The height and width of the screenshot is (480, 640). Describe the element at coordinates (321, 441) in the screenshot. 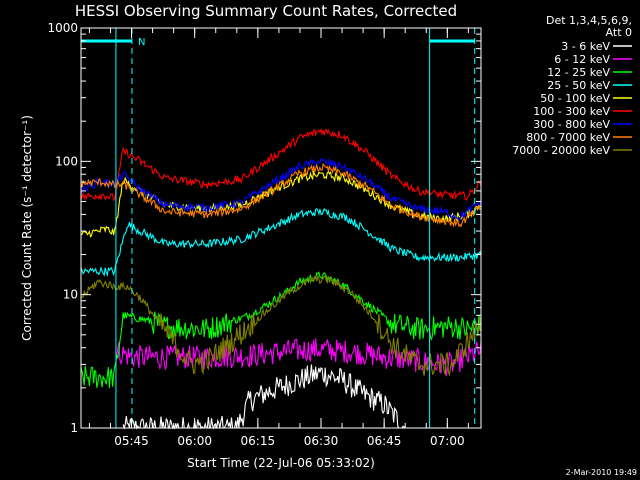

I see `x-tick-label: 06:30` at that location.